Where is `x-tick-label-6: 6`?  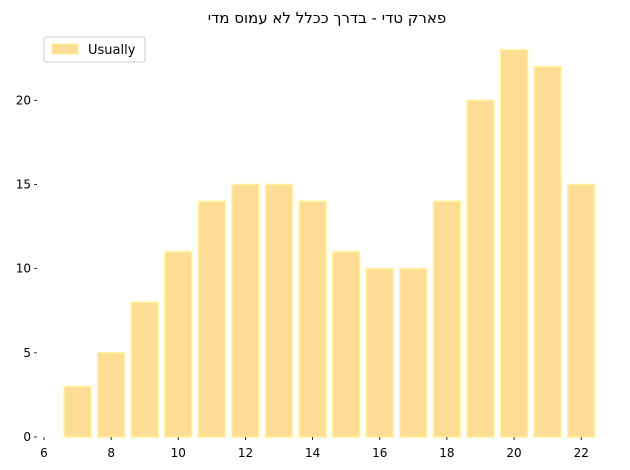
x-tick-label-6: 6 is located at coordinates (44, 453).